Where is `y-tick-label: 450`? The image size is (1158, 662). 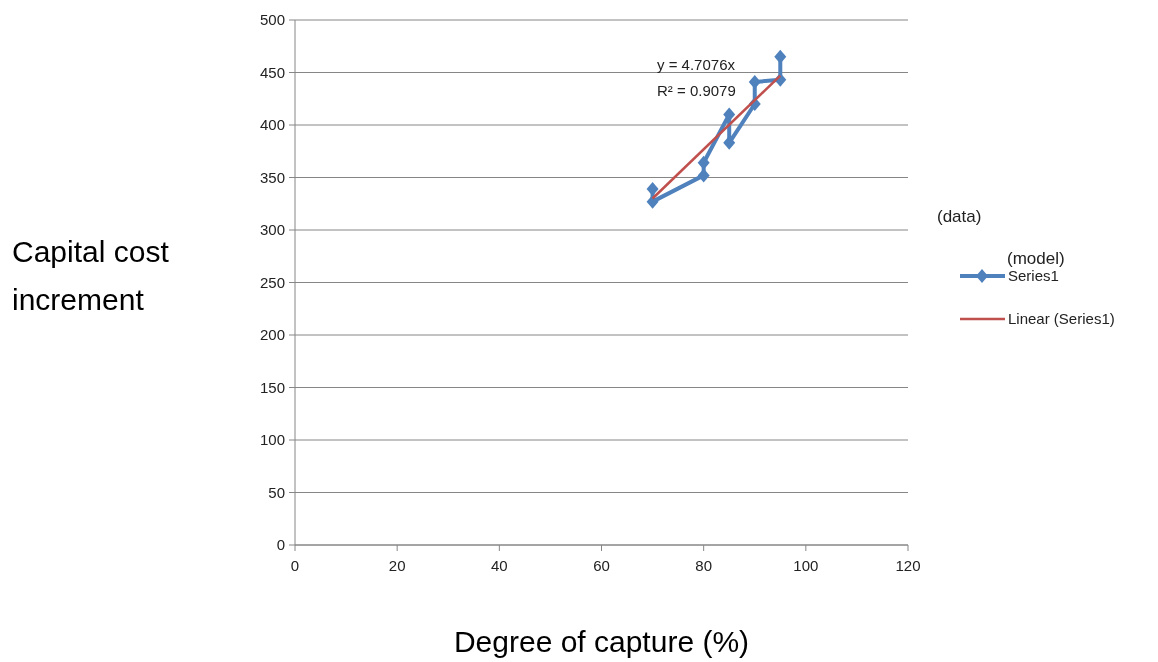 y-tick-label: 450 is located at coordinates (272, 72).